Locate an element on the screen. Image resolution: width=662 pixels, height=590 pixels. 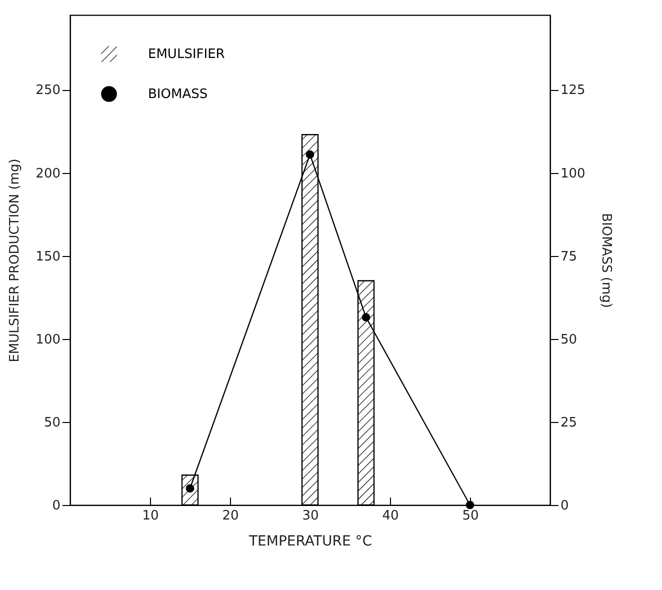
y2-tick-label: 0 is located at coordinates (564, 506).